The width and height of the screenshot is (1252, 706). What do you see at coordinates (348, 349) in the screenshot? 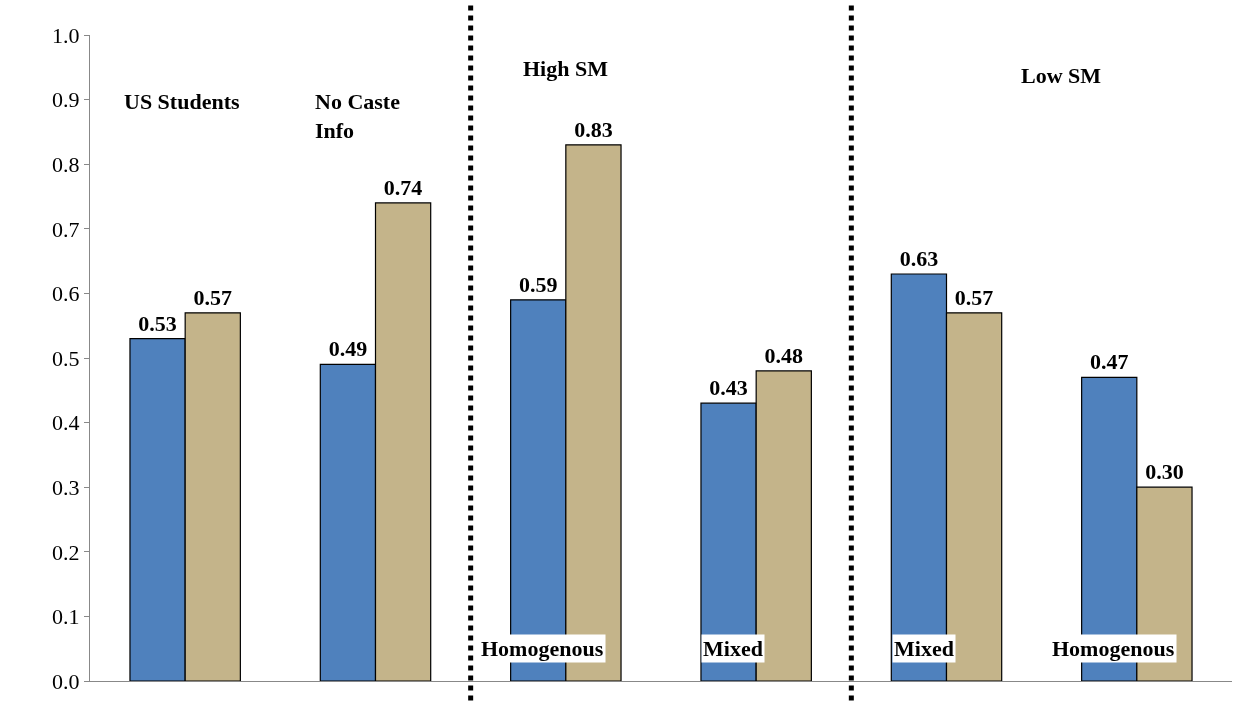
I see `data-label: 0.49` at bounding box center [348, 349].